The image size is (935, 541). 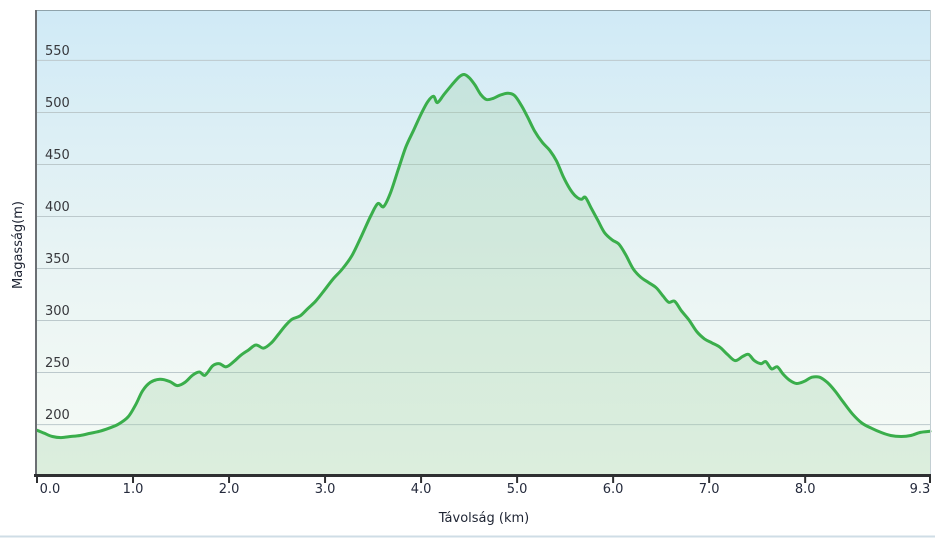 I want to click on x-tick-label: 5.0, so click(x=517, y=489).